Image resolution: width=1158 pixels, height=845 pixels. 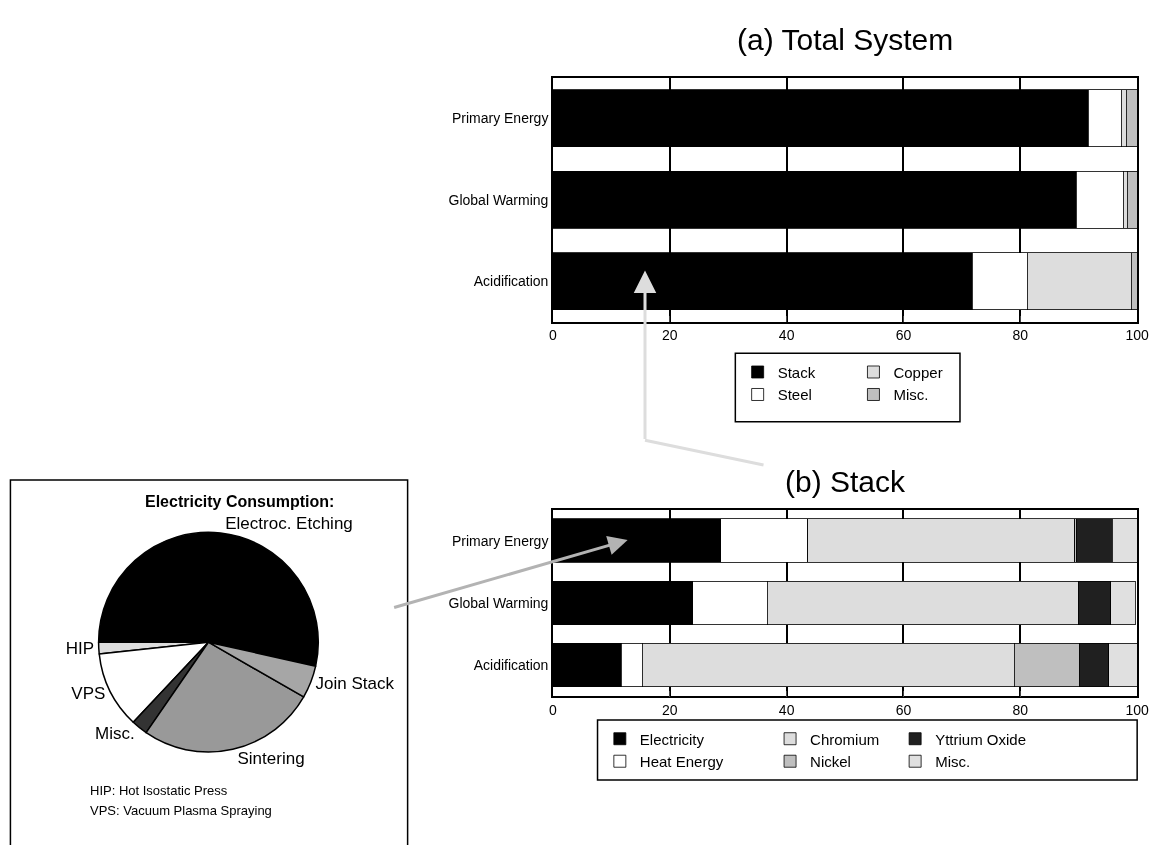 What do you see at coordinates (181, 810) in the screenshot?
I see `text: VPS: Vacuum Plasma Spraying` at bounding box center [181, 810].